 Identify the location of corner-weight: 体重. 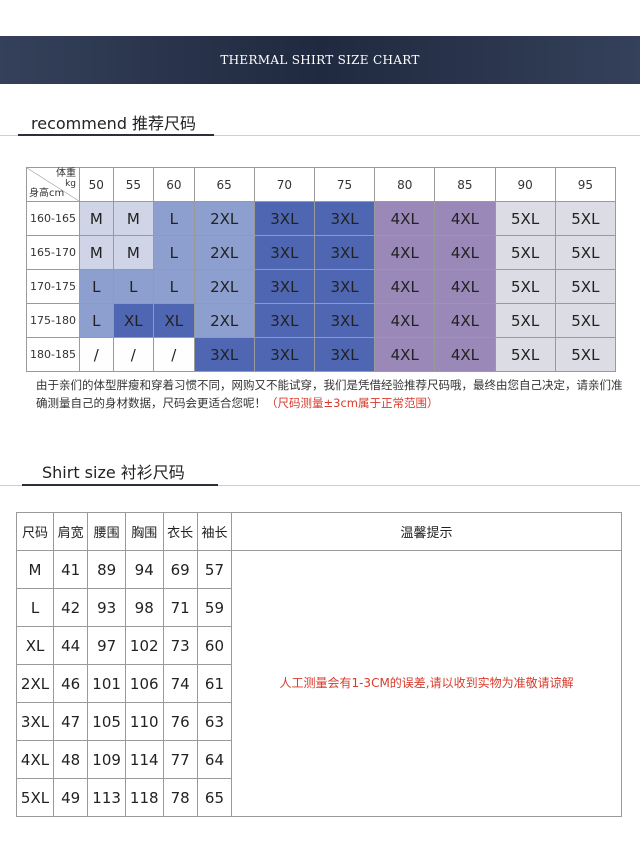
(66, 173).